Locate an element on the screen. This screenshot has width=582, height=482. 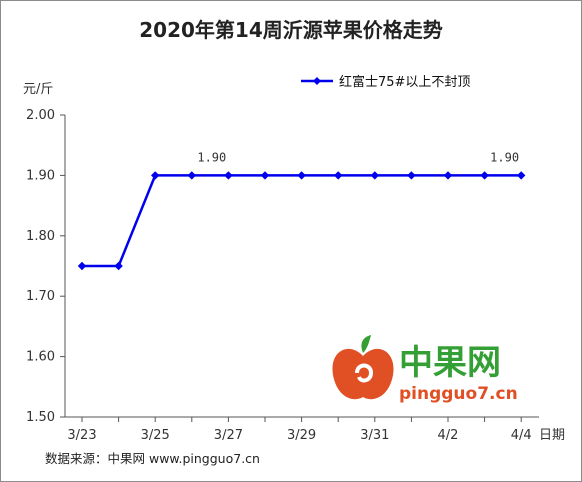
watermark-logo: 中果网 pingguo7.cn is located at coordinates (425, 369).